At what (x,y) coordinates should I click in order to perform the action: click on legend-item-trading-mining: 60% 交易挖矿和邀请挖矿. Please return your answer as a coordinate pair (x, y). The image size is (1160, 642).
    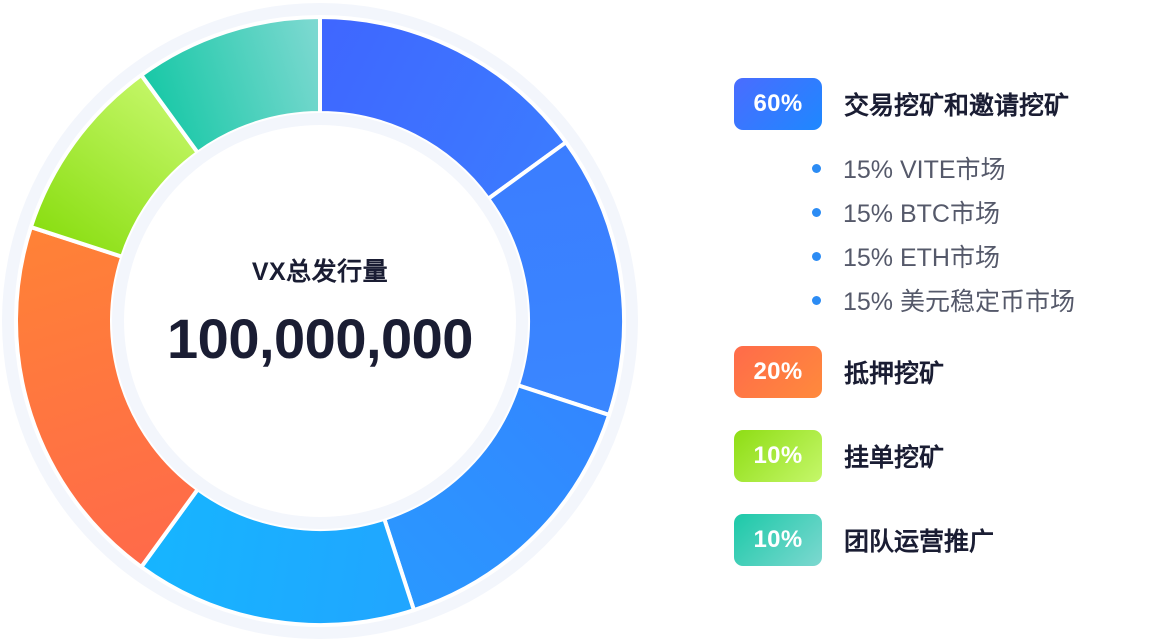
    Looking at the image, I should click on (901, 104).